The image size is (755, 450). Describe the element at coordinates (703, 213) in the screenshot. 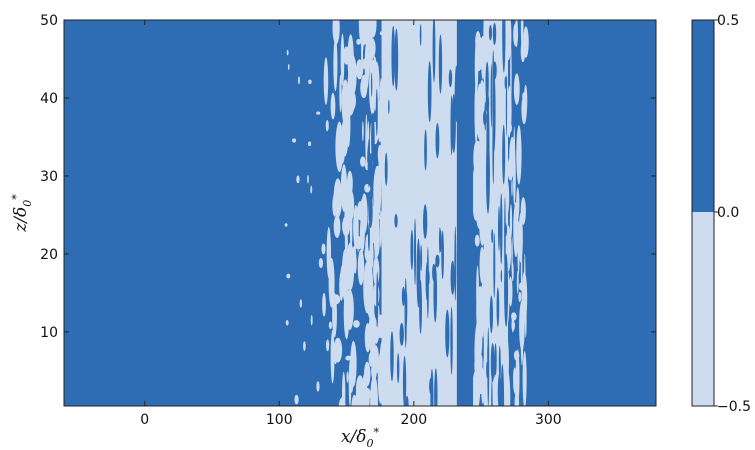

I see `colorbar-frame` at that location.